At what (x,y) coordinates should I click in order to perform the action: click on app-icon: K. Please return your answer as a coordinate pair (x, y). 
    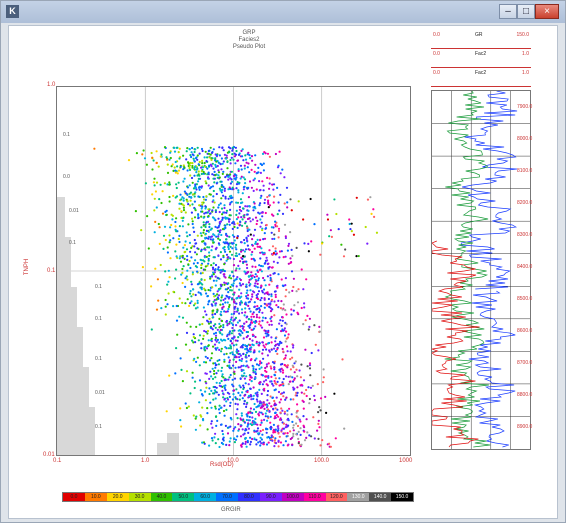
    Looking at the image, I should click on (12, 11).